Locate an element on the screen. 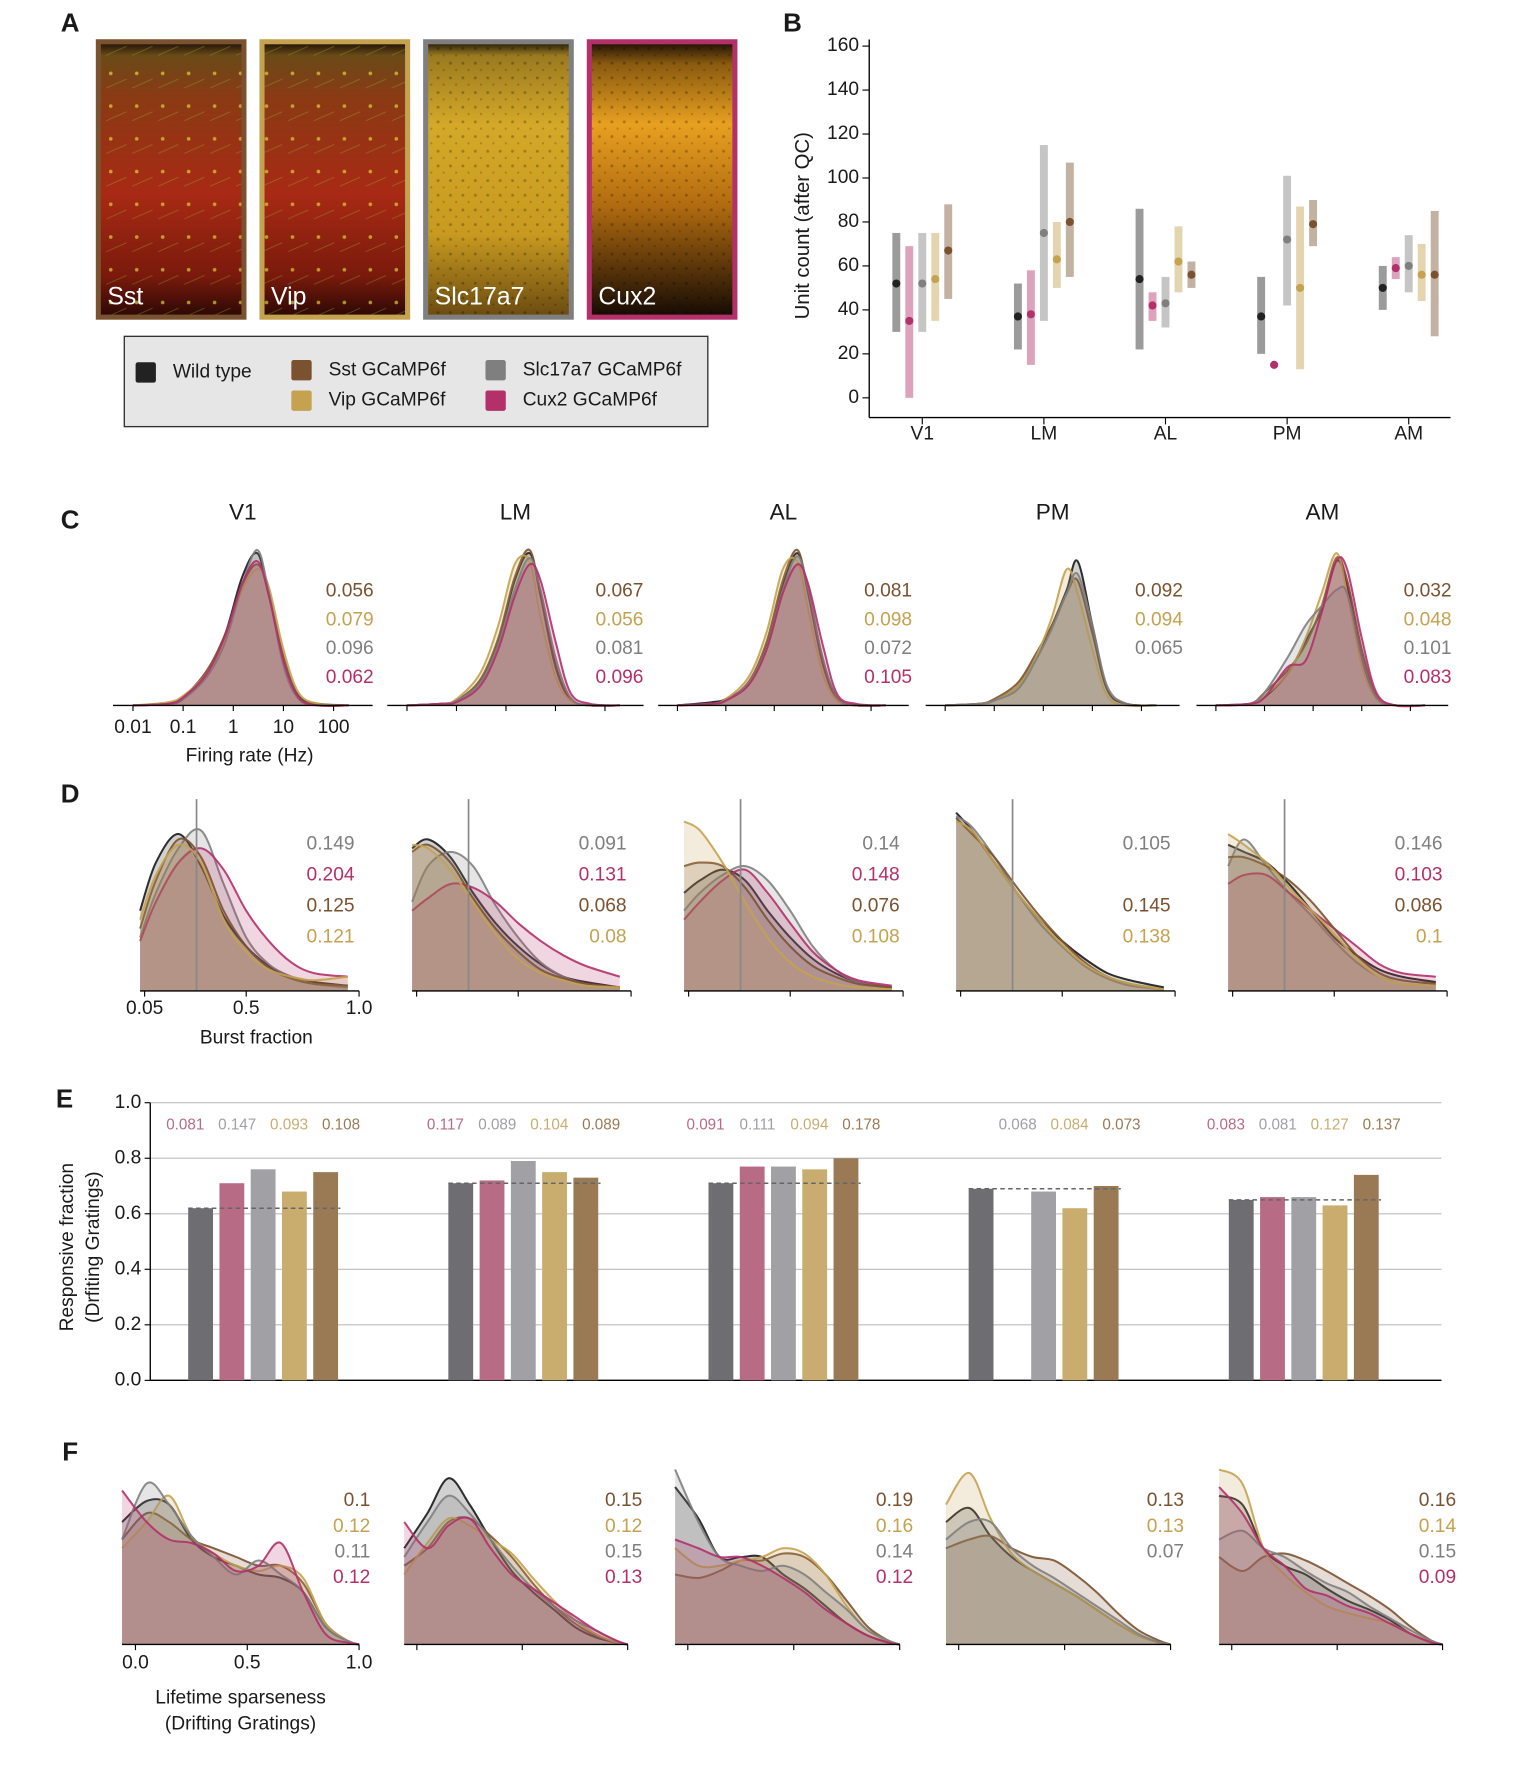 This screenshot has width=1524, height=1772. y-tick-label: 0.2 is located at coordinates (128, 1324).